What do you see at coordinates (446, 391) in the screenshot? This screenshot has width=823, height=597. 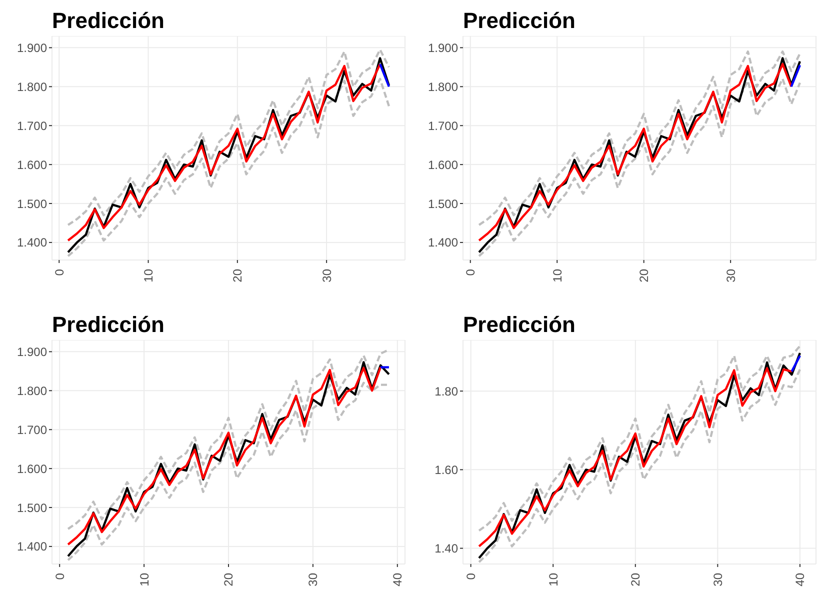 I see `y-tick-label: 1.80` at bounding box center [446, 391].